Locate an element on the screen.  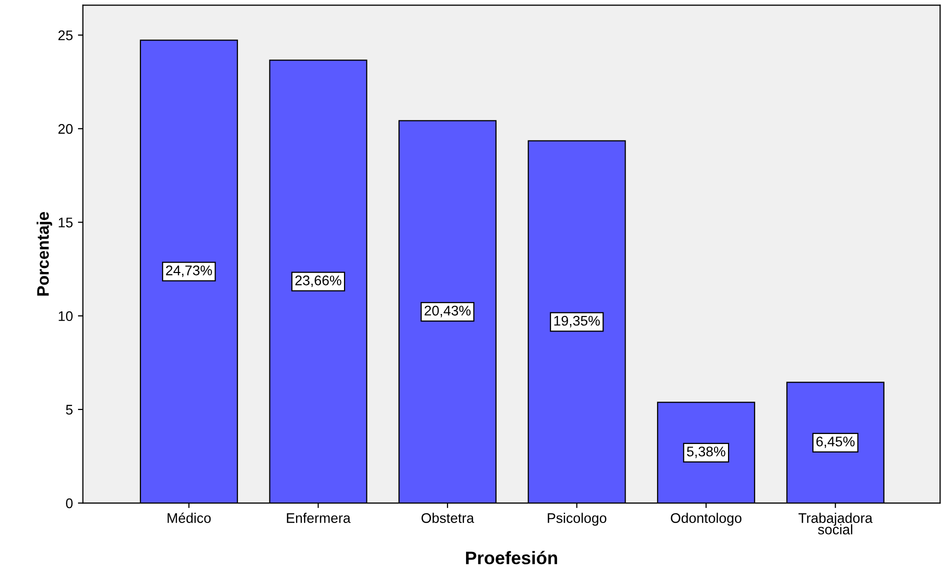
x-tick-label: Odontologo is located at coordinates (706, 519).